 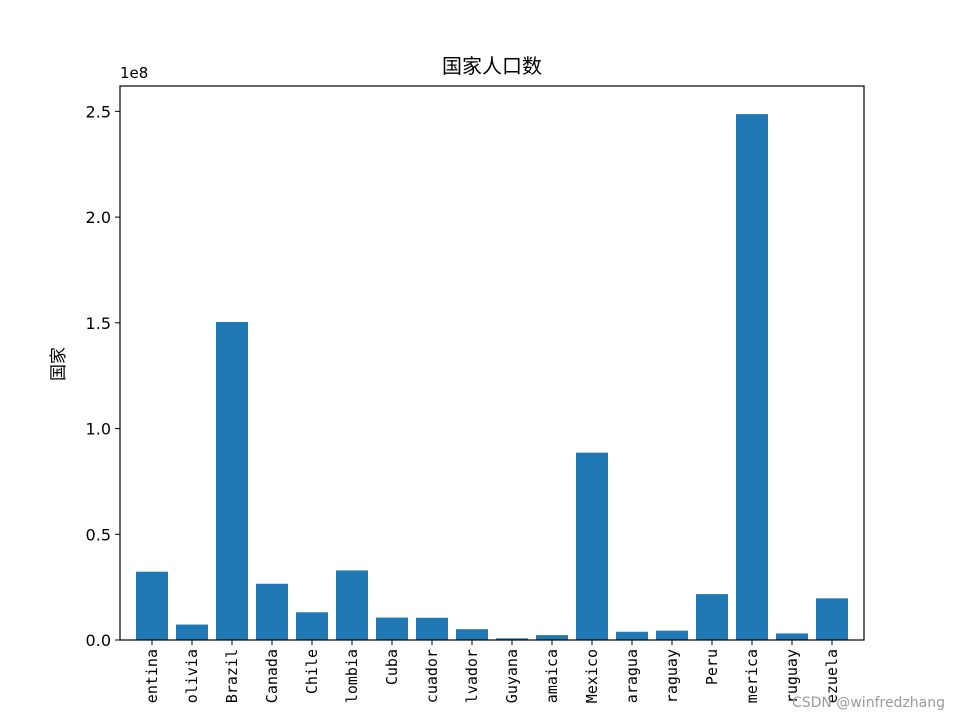 I want to click on x-tick-label: aragua, so click(x=632, y=676).